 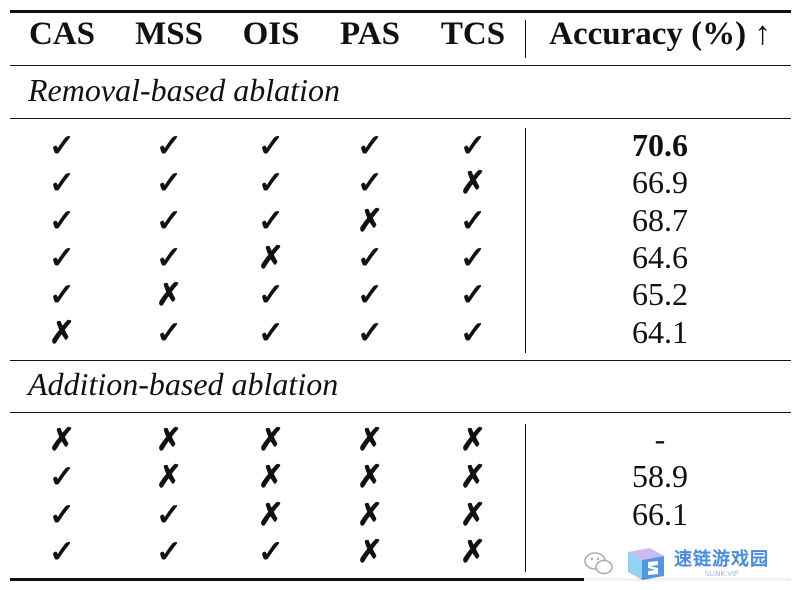 I want to click on watermark: 速链游戏园 SLINK.VIP, so click(x=691, y=564).